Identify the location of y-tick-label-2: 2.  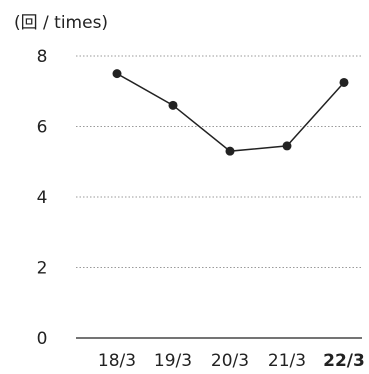
(42, 269).